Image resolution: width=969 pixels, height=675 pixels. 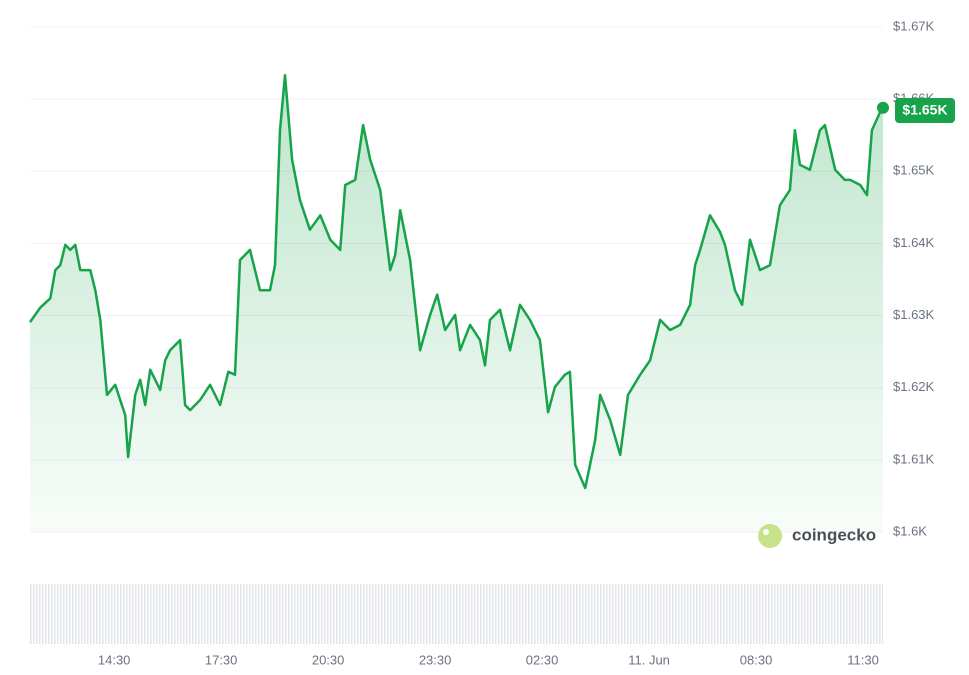 I want to click on volume-band, so click(x=456, y=614).